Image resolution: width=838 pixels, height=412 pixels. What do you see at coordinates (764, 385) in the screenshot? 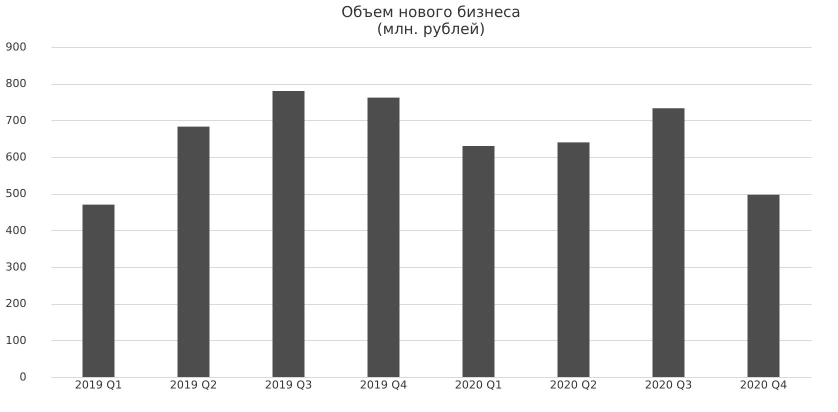
I see `x-tick-label: 2020 Q4` at bounding box center [764, 385].